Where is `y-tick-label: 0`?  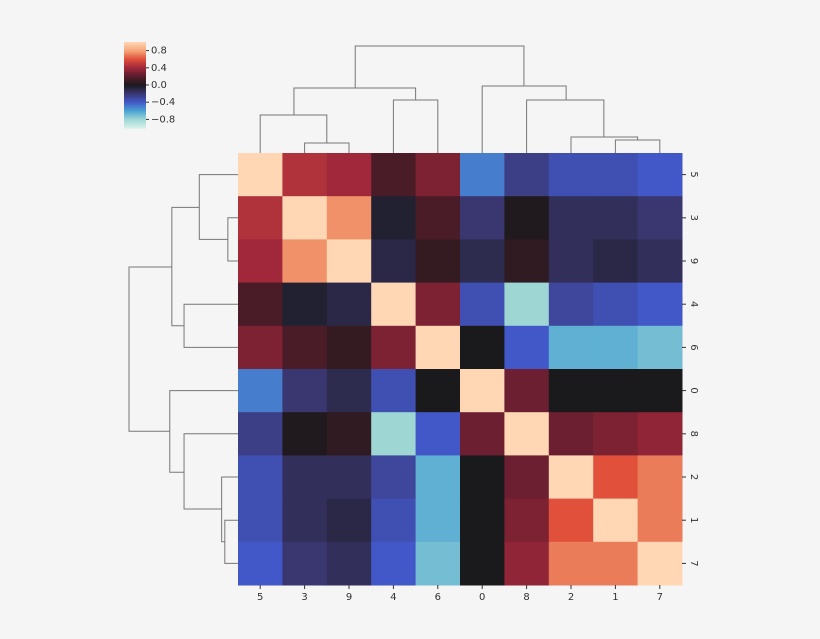 y-tick-label: 0 is located at coordinates (693, 390).